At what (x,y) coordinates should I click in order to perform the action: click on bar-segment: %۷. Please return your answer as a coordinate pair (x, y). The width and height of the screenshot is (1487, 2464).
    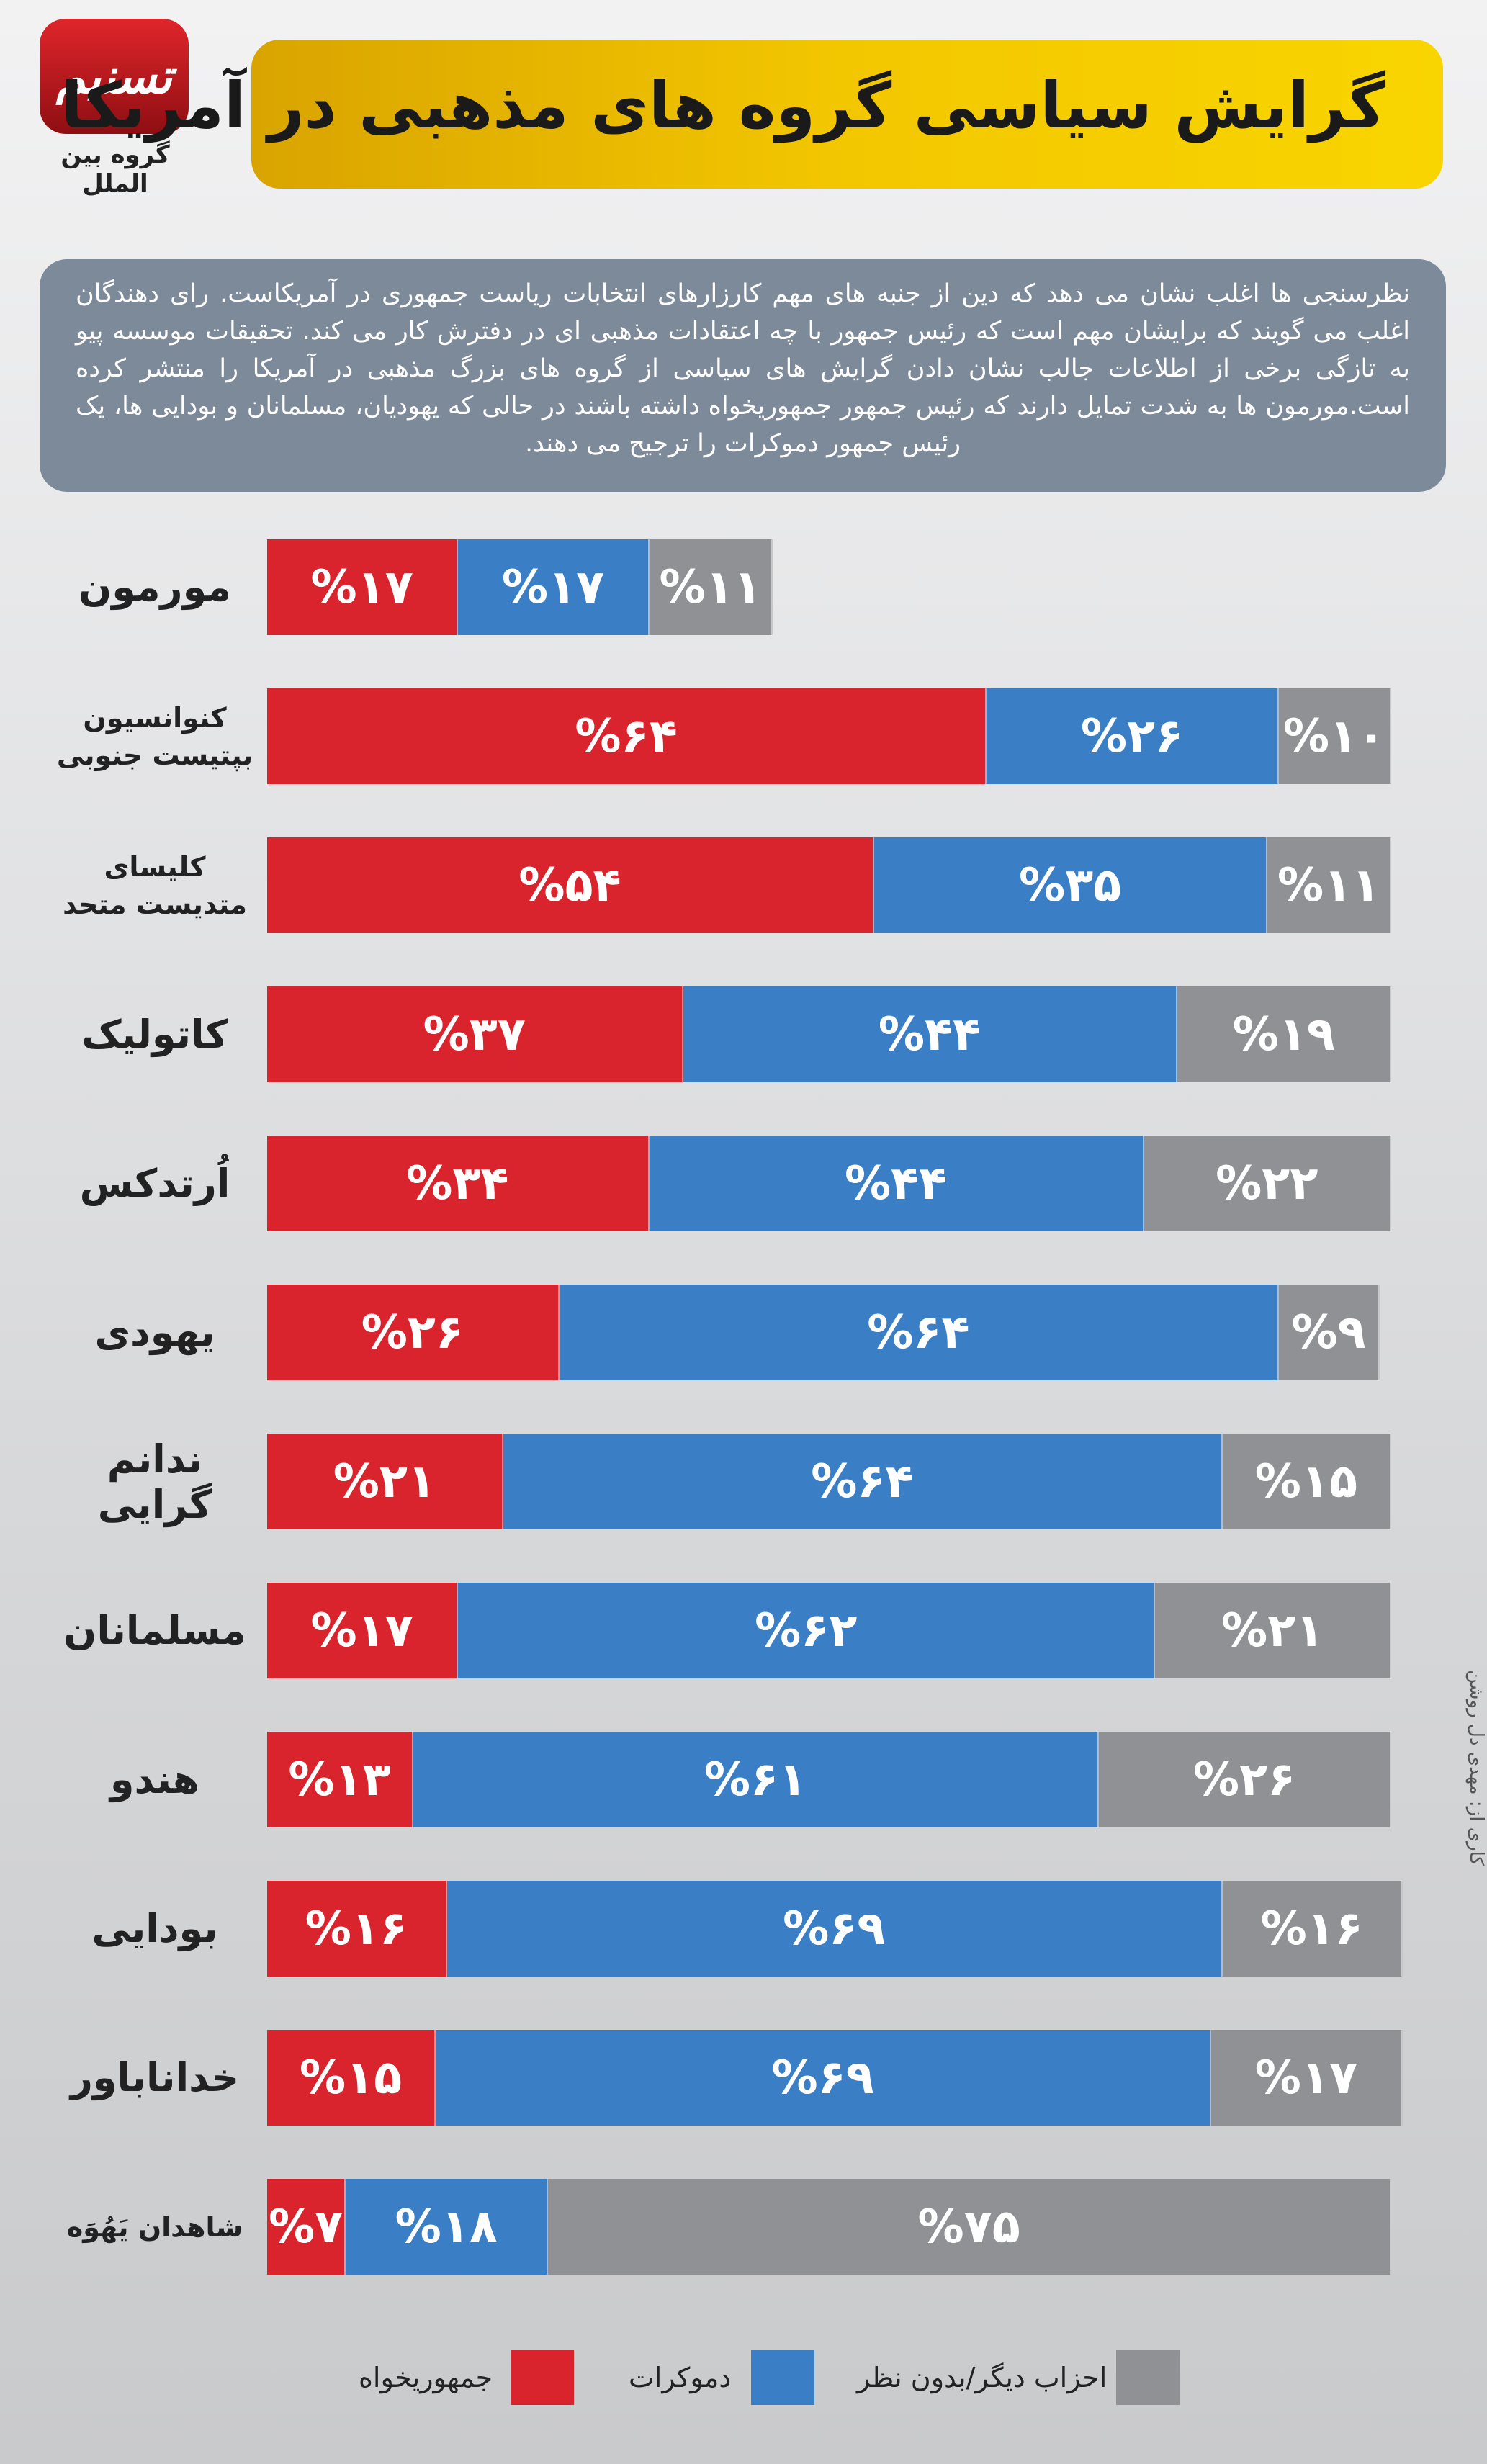
    Looking at the image, I should click on (306, 2227).